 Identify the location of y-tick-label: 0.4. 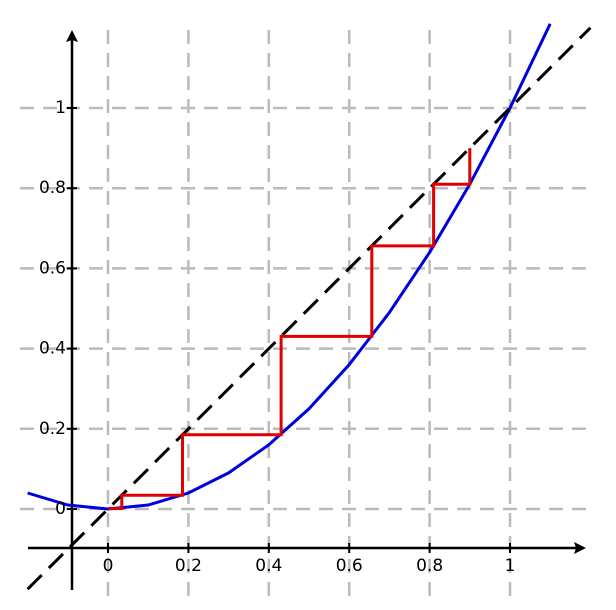
(52, 349).